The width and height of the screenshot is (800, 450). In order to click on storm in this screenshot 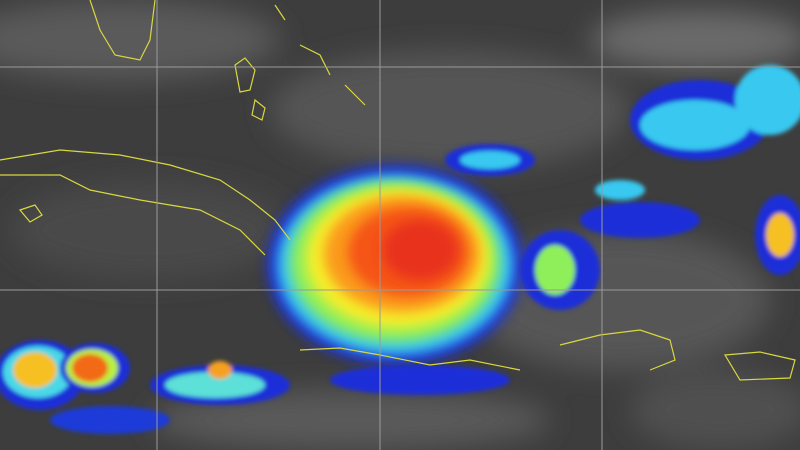, I will do `click(395, 265)`.